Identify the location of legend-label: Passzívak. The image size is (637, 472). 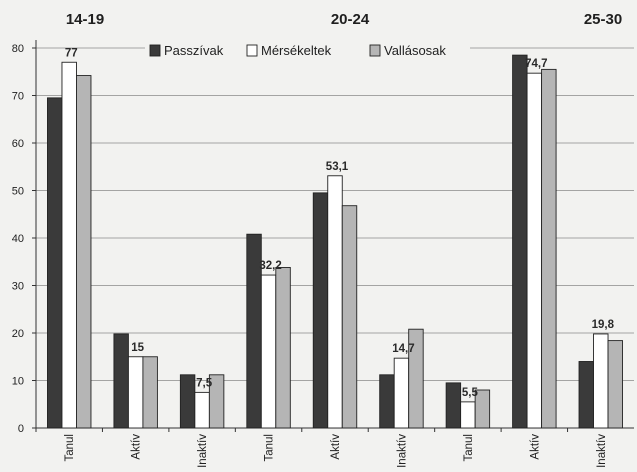
(194, 50).